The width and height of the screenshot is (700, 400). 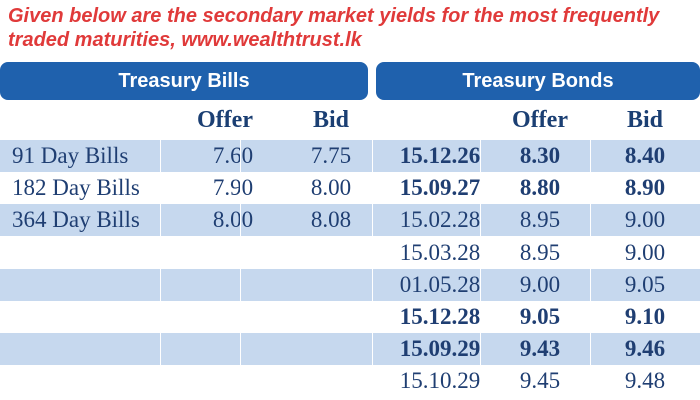 I want to click on bill-maturity-label: 182 Day Bills, so click(x=76, y=188).